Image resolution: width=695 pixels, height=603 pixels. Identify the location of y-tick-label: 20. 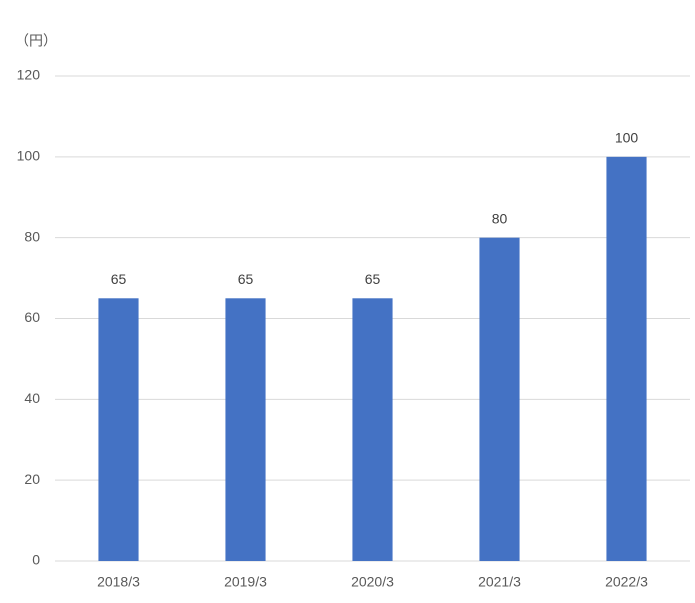
(32, 479).